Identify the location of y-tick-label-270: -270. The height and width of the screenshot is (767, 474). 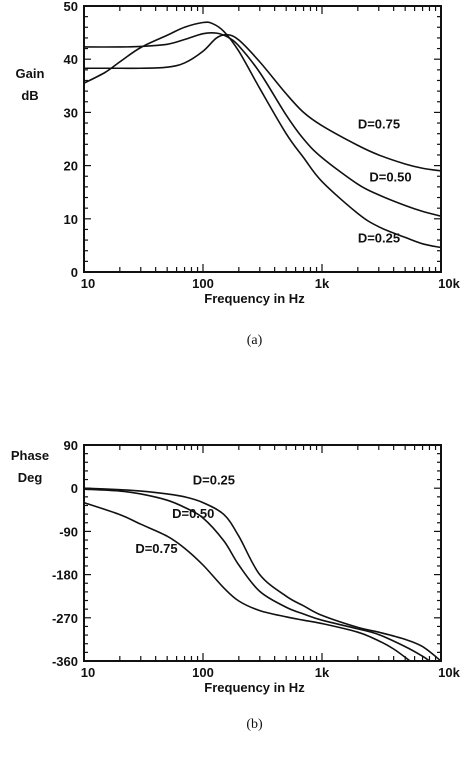
(65, 618).